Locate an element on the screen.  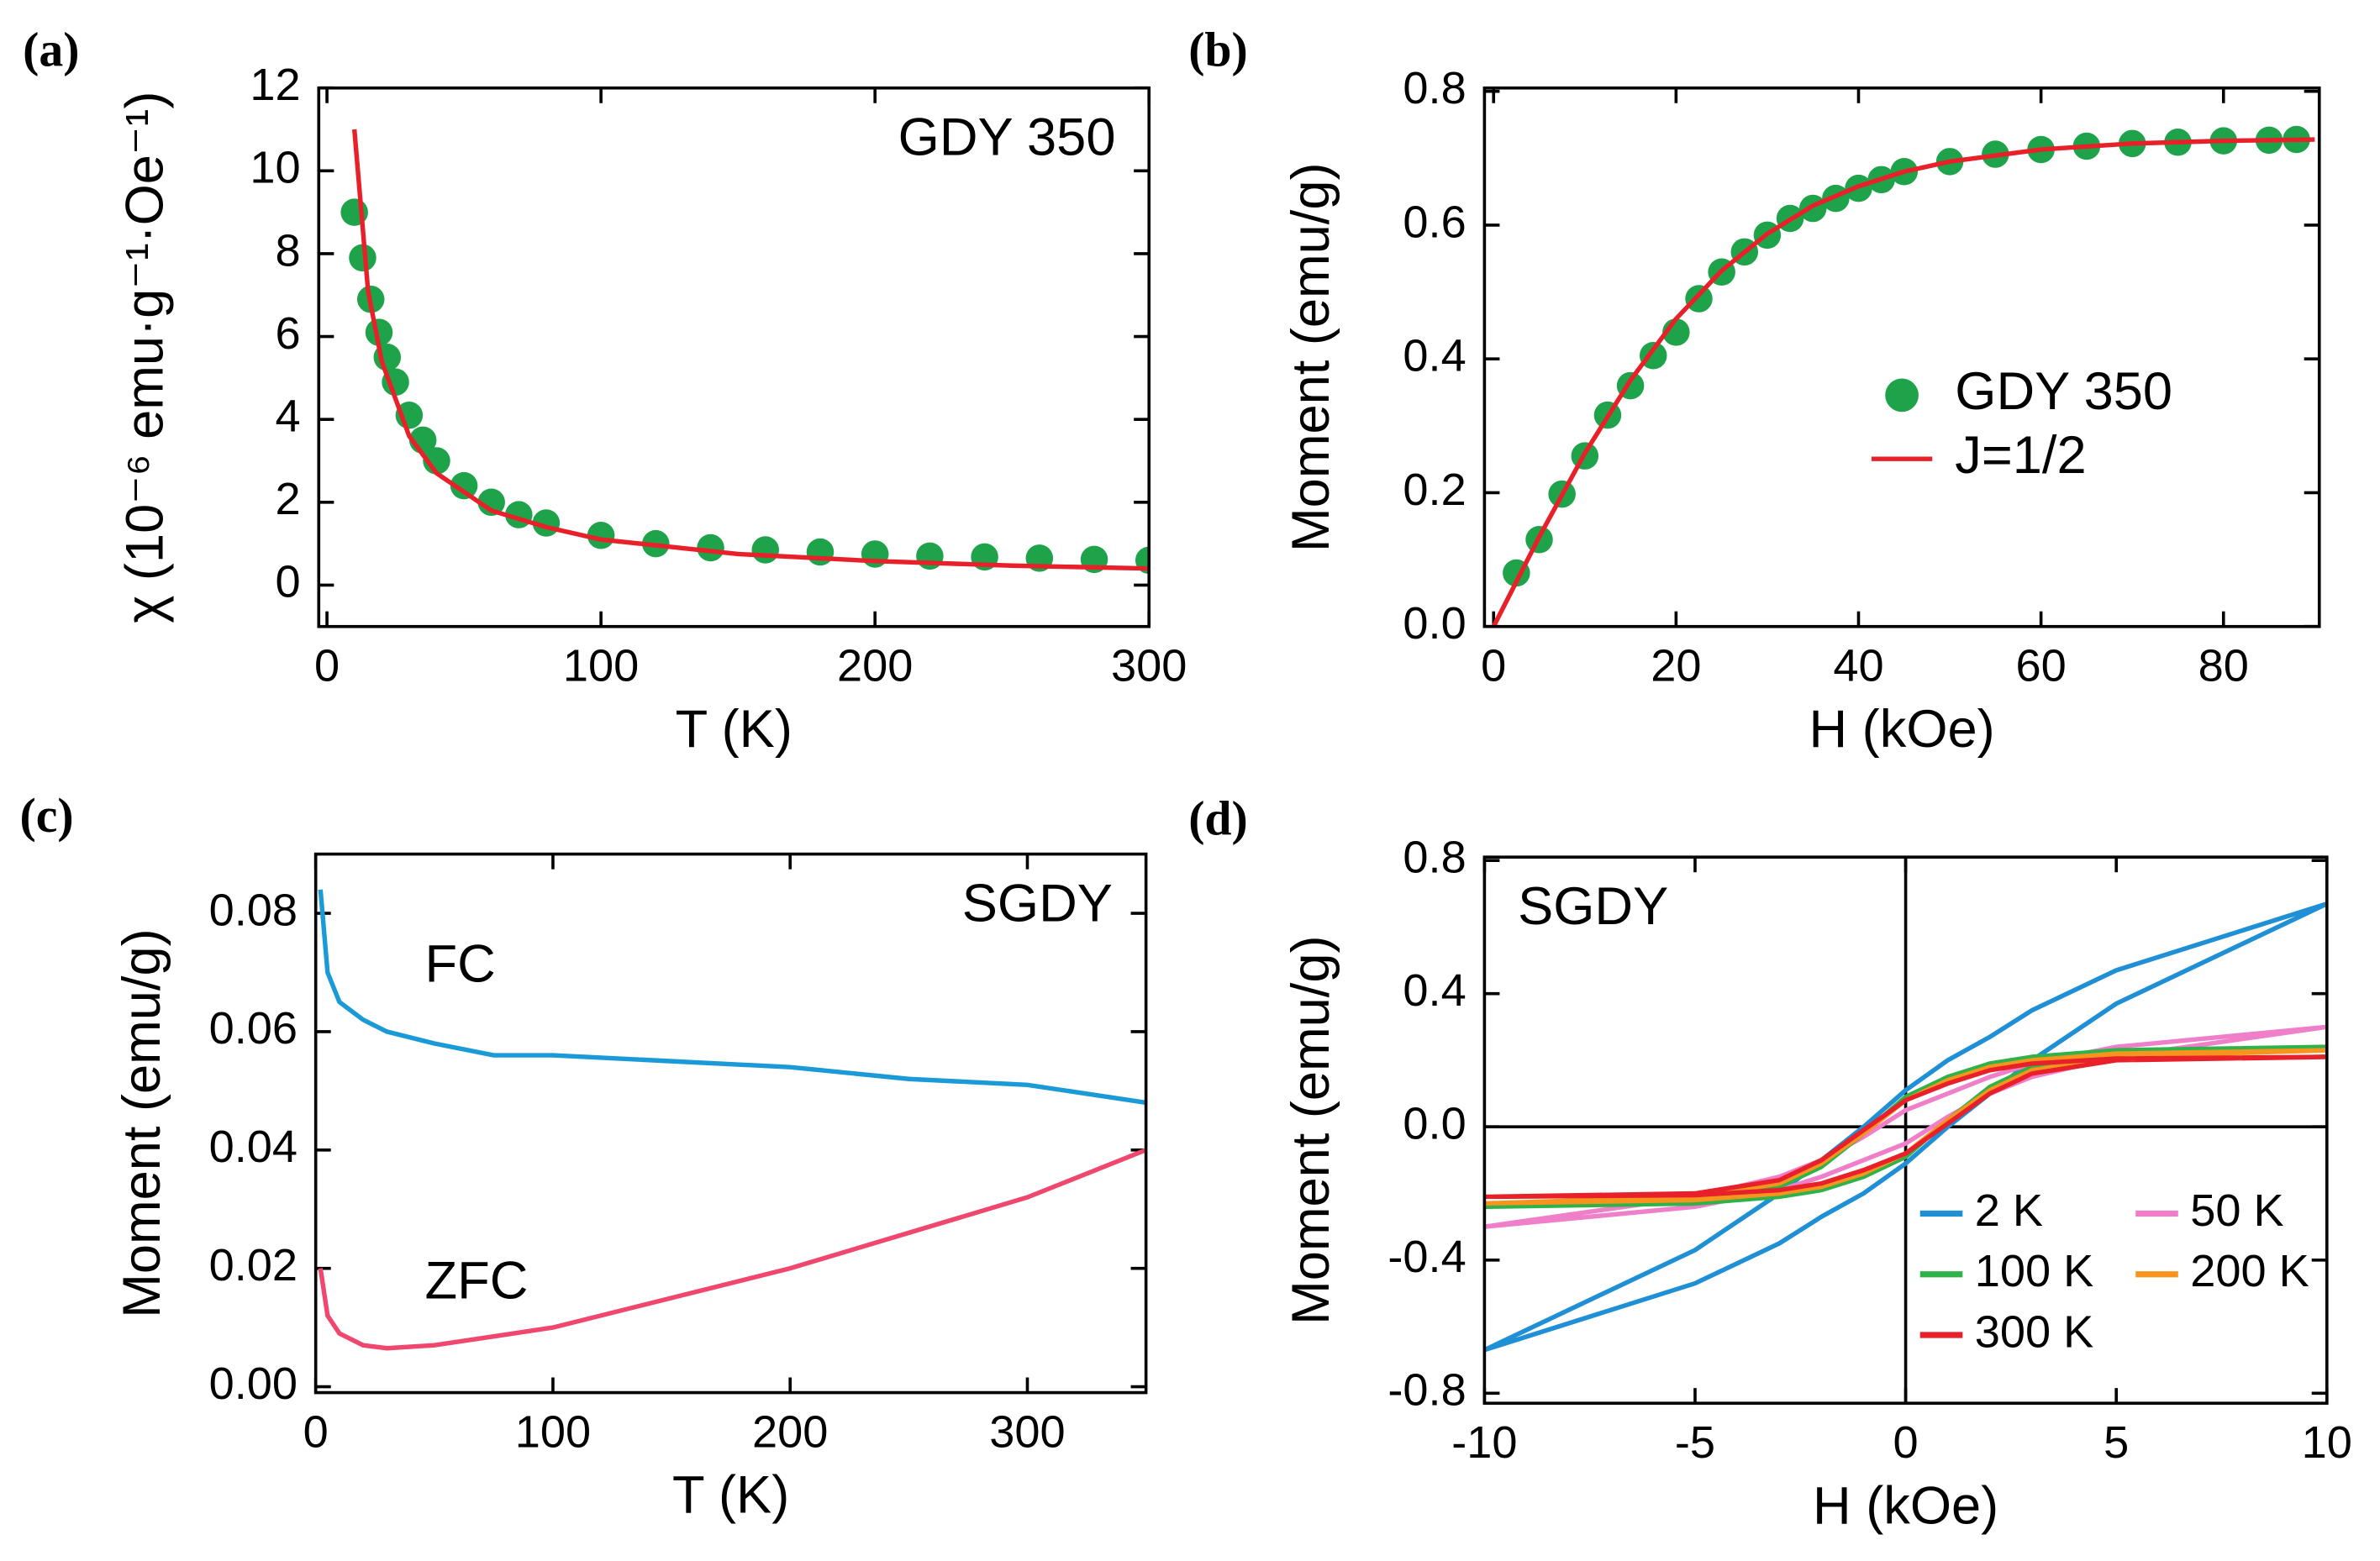
y-tick-label: 4 is located at coordinates (288, 417).